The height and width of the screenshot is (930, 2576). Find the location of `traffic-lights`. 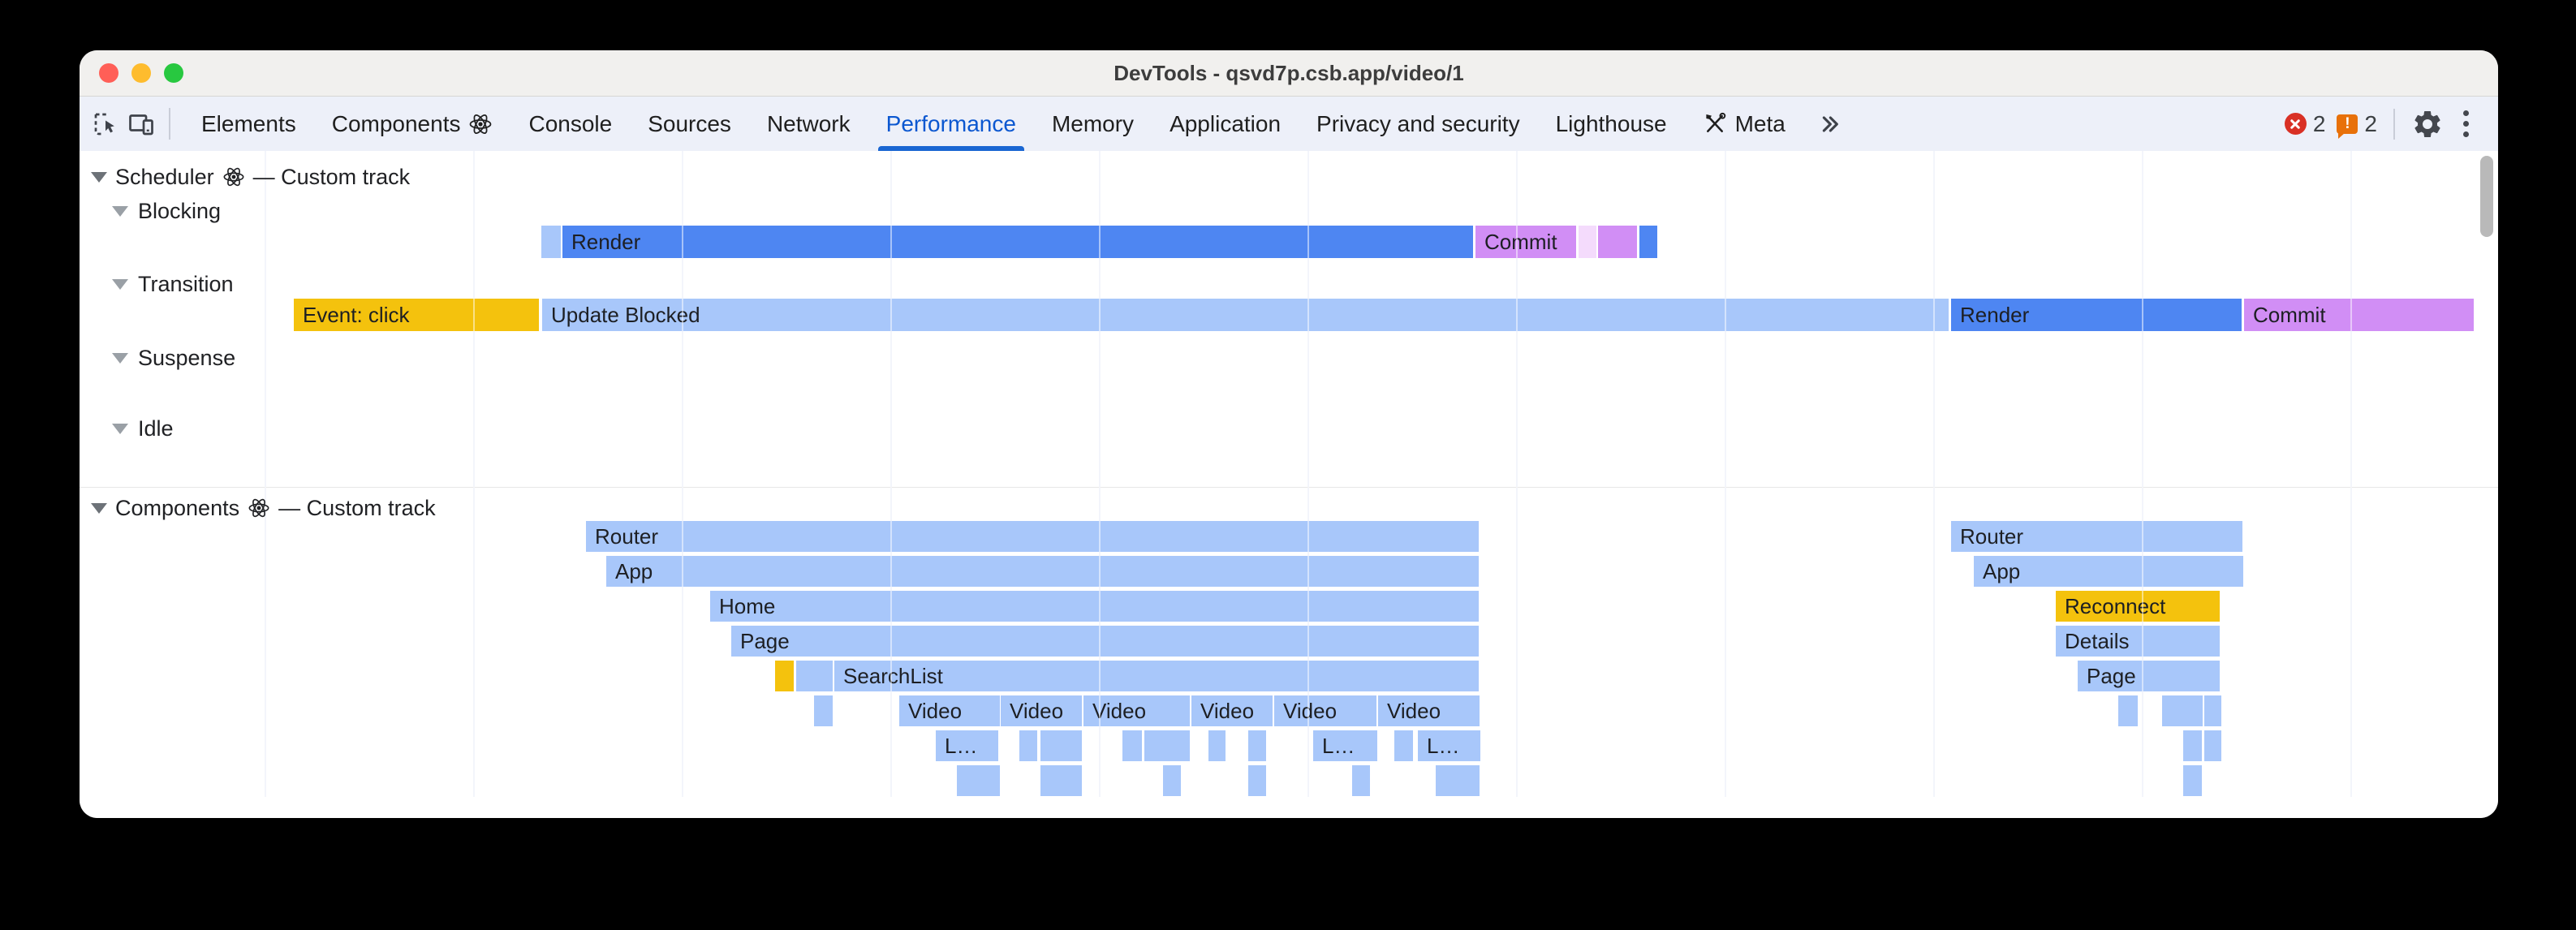

traffic-lights is located at coordinates (141, 73).